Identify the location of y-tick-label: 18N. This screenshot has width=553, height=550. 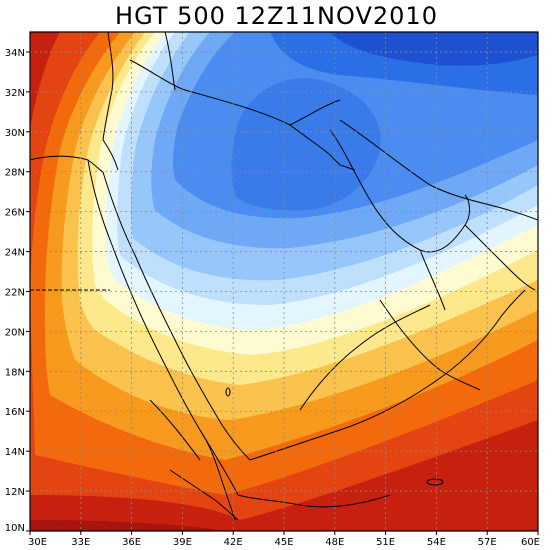
(15, 372).